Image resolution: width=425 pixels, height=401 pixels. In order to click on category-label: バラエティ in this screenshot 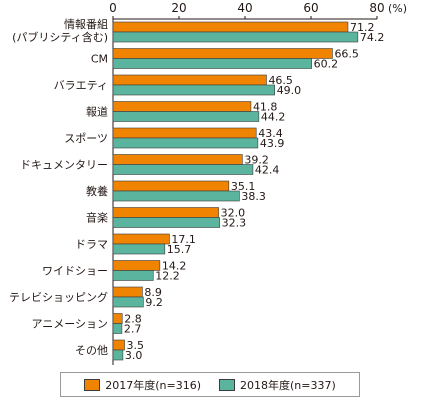, I will do `click(81, 85)`.